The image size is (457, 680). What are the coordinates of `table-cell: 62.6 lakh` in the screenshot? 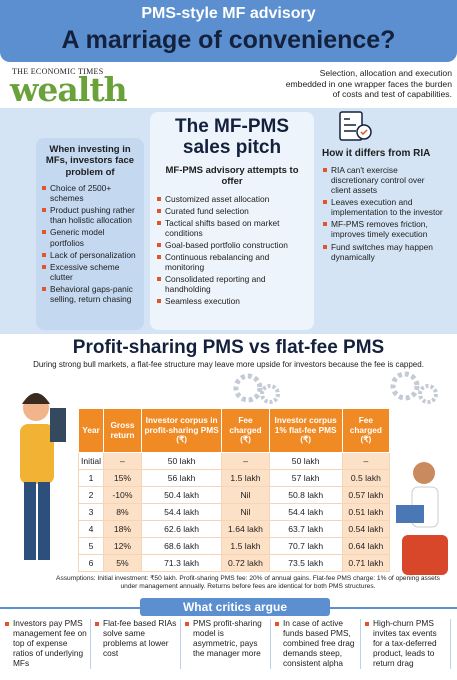 It's located at (181, 529).